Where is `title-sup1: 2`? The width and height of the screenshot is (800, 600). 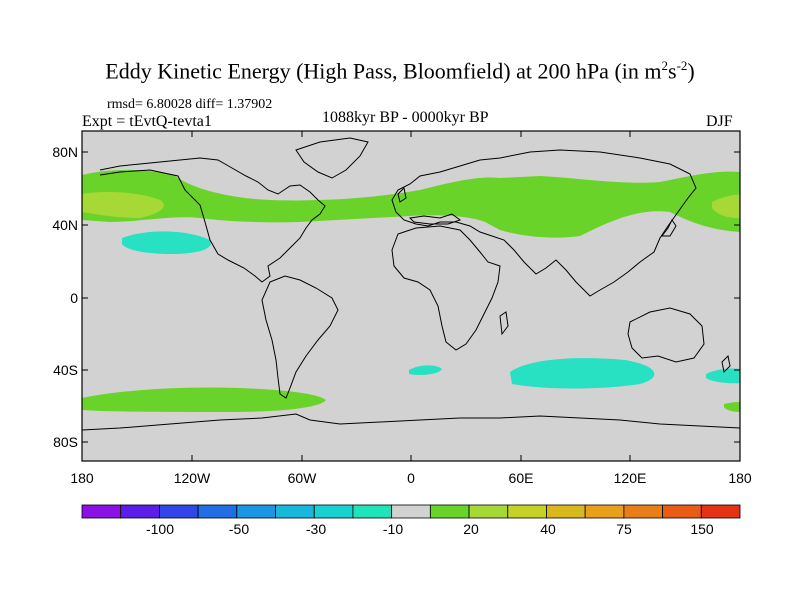
title-sup1: 2 is located at coordinates (665, 65).